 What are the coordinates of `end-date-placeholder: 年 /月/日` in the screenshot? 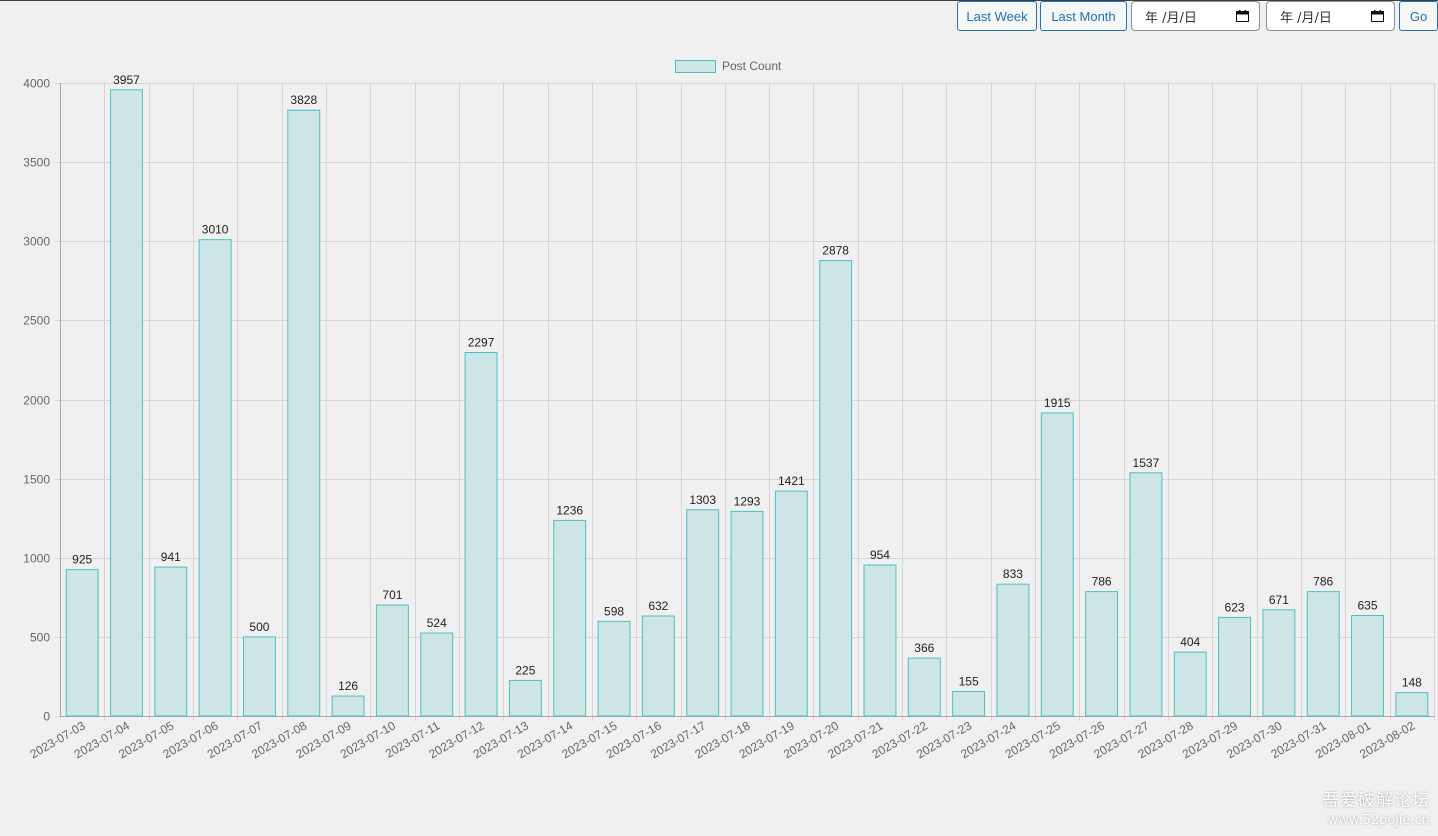 It's located at (1306, 18).